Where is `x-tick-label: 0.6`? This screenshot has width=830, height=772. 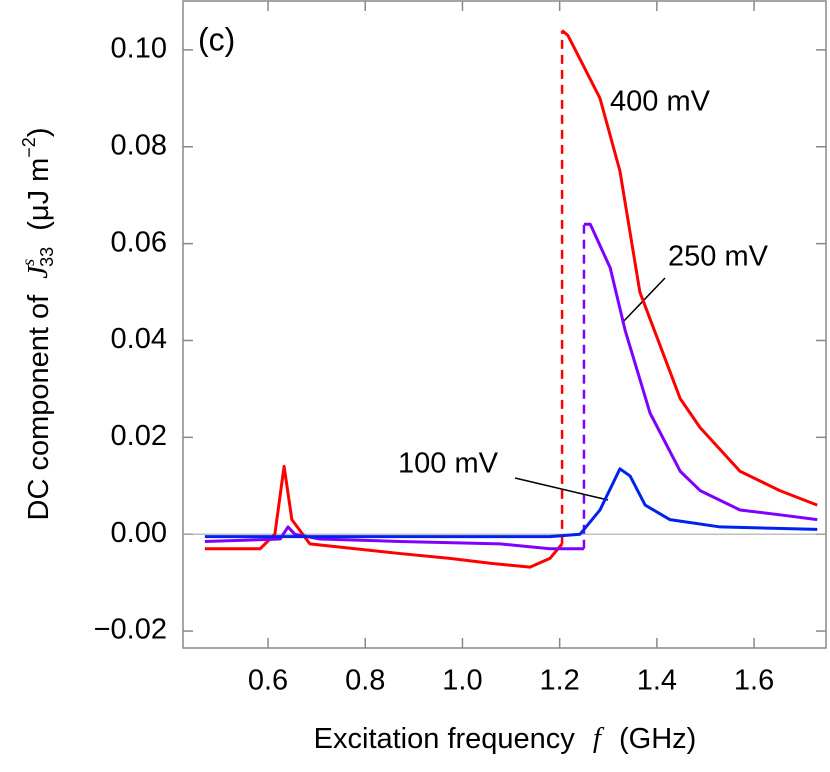 x-tick-label: 0.6 is located at coordinates (268, 681).